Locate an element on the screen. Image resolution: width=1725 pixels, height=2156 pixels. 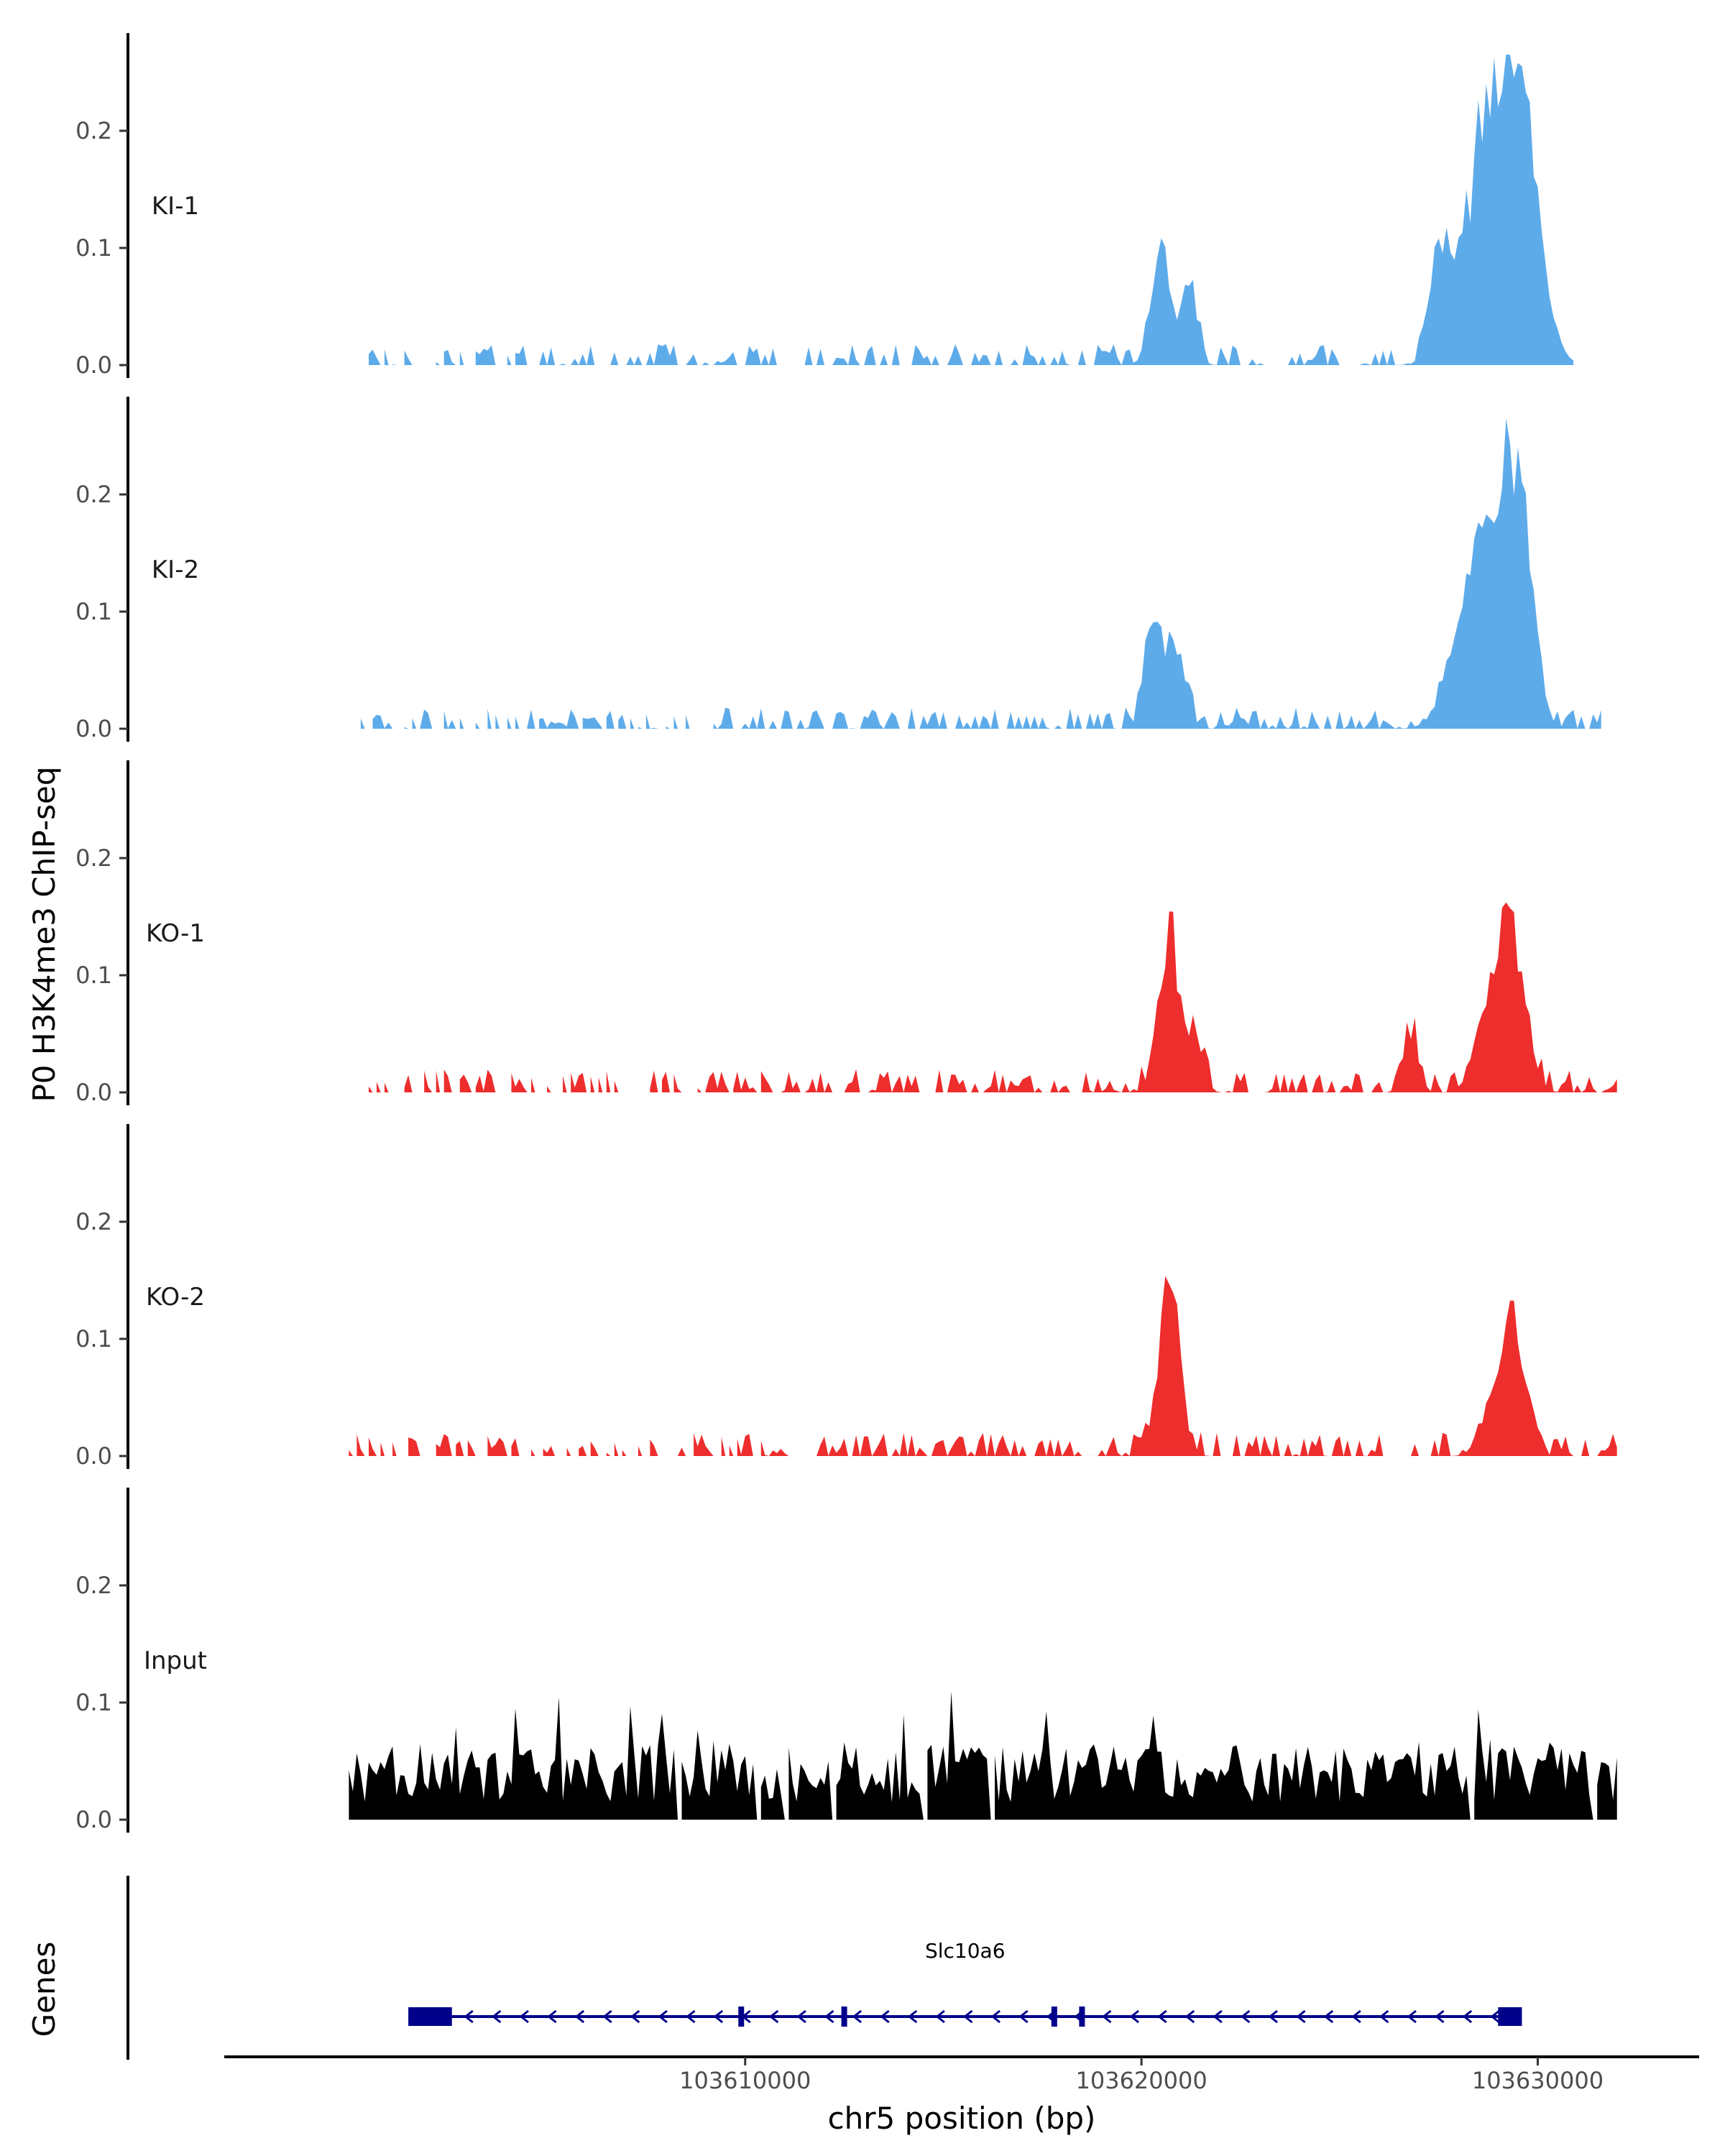
y-axis-title: P0 H3K4me3 ChIP-seq is located at coordinates (44, 934).